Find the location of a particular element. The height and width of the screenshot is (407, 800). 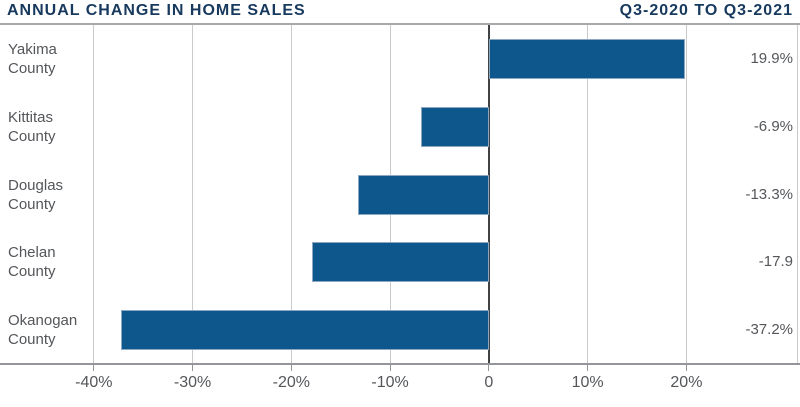

axis-tick-label: 0 is located at coordinates (489, 382).